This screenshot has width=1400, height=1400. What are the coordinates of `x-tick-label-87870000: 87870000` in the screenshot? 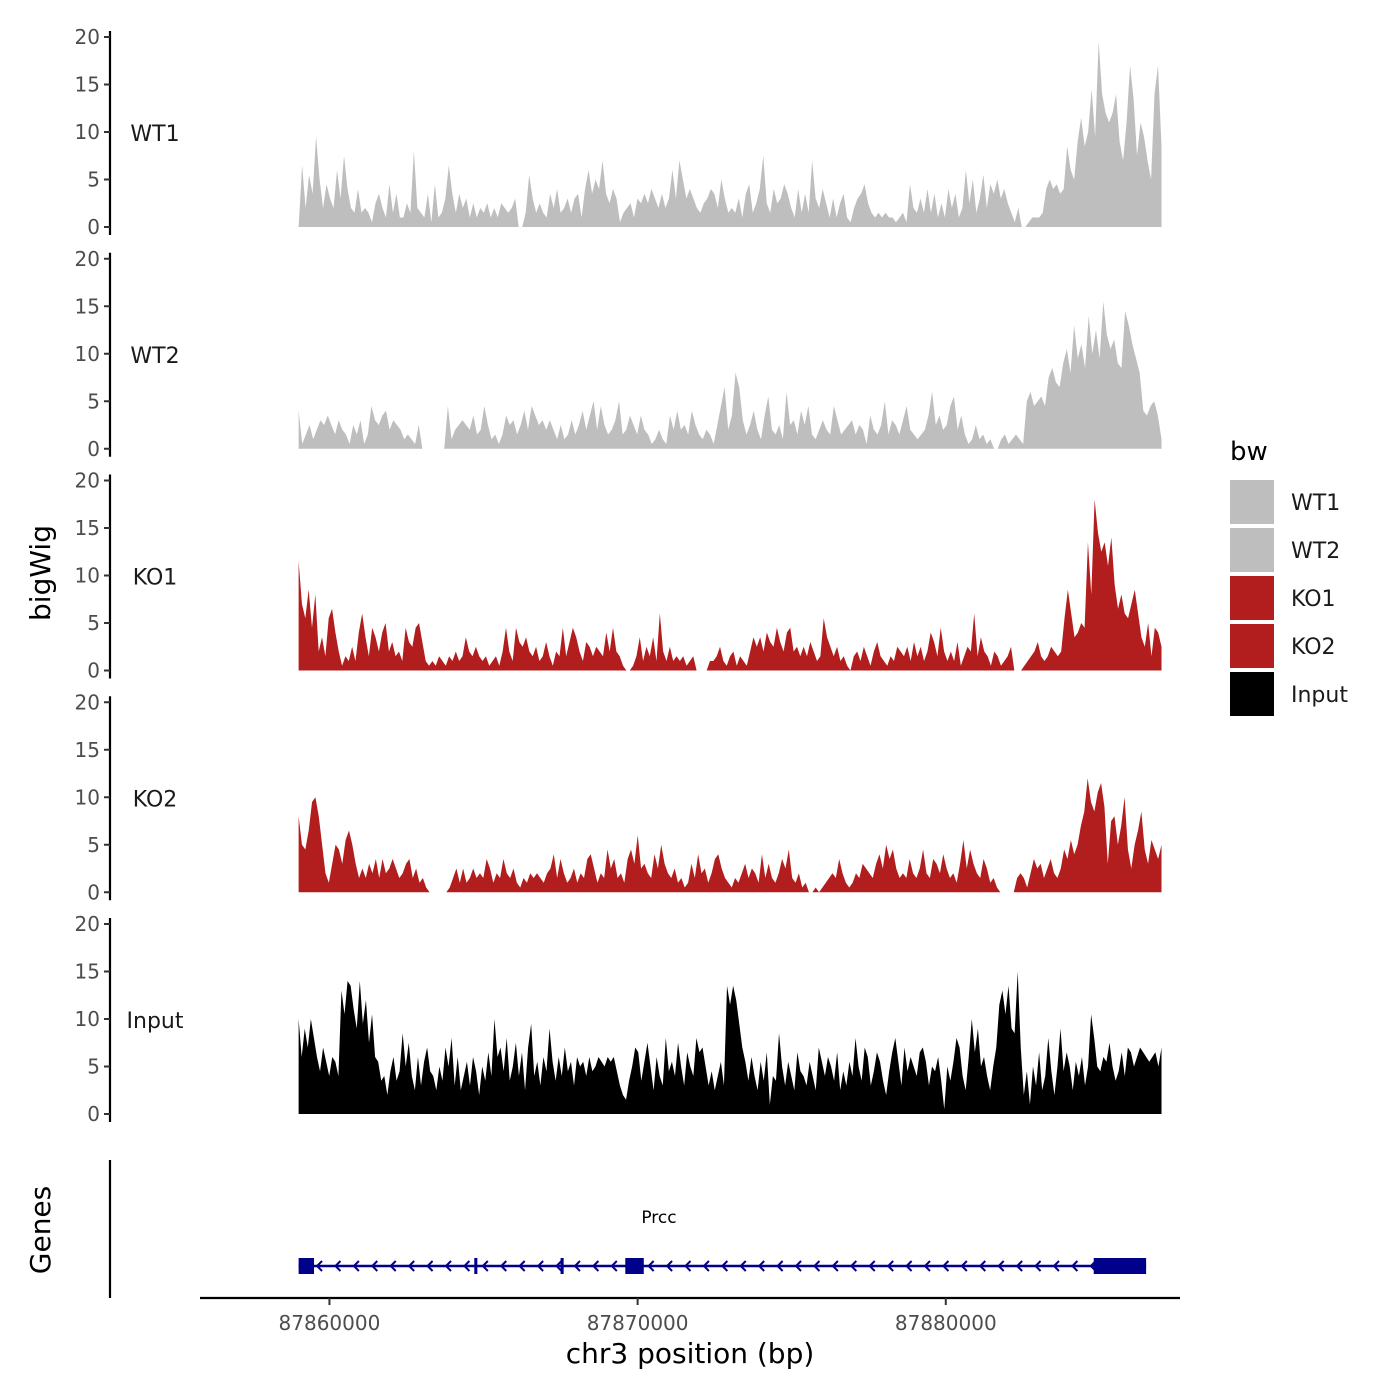 It's located at (638, 1323).